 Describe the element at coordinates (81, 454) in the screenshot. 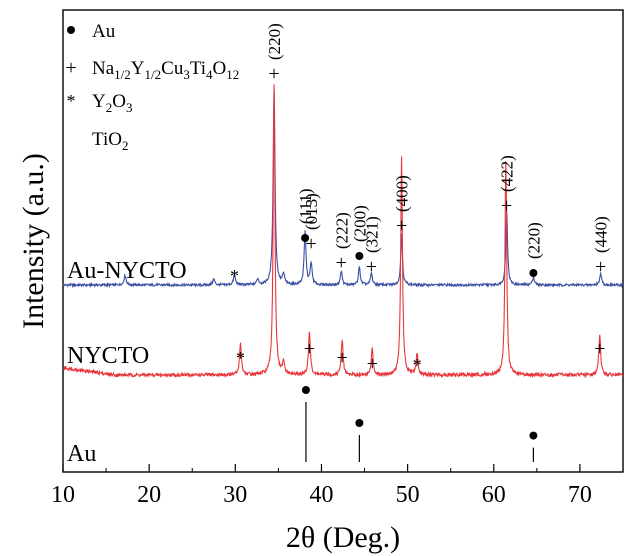

I see `series-name-label: Au` at that location.